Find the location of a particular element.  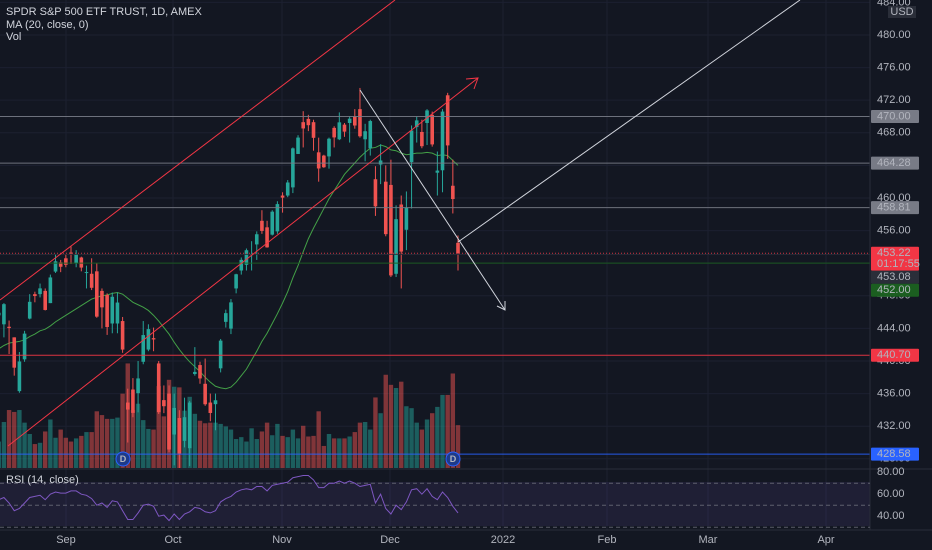

y-tick-label: 480.00 is located at coordinates (894, 35).